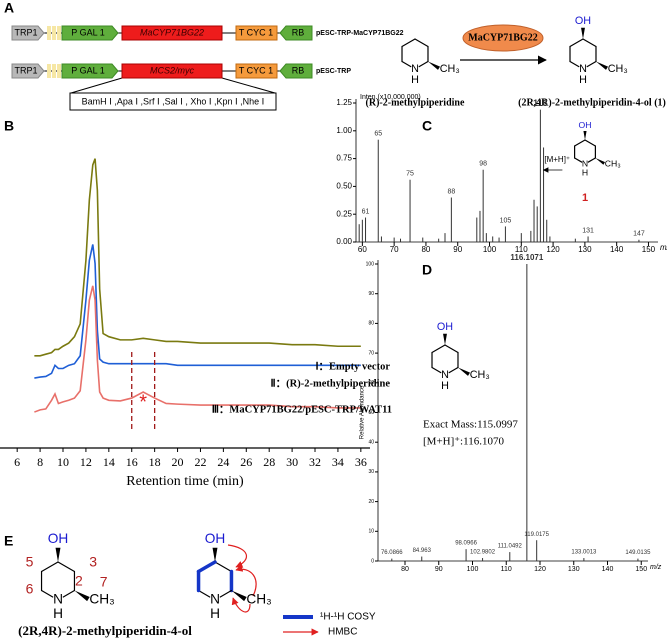 The height and width of the screenshot is (640, 667). What do you see at coordinates (526, 257) in the screenshot?
I see `peak-label: 116.1071` at bounding box center [526, 257].